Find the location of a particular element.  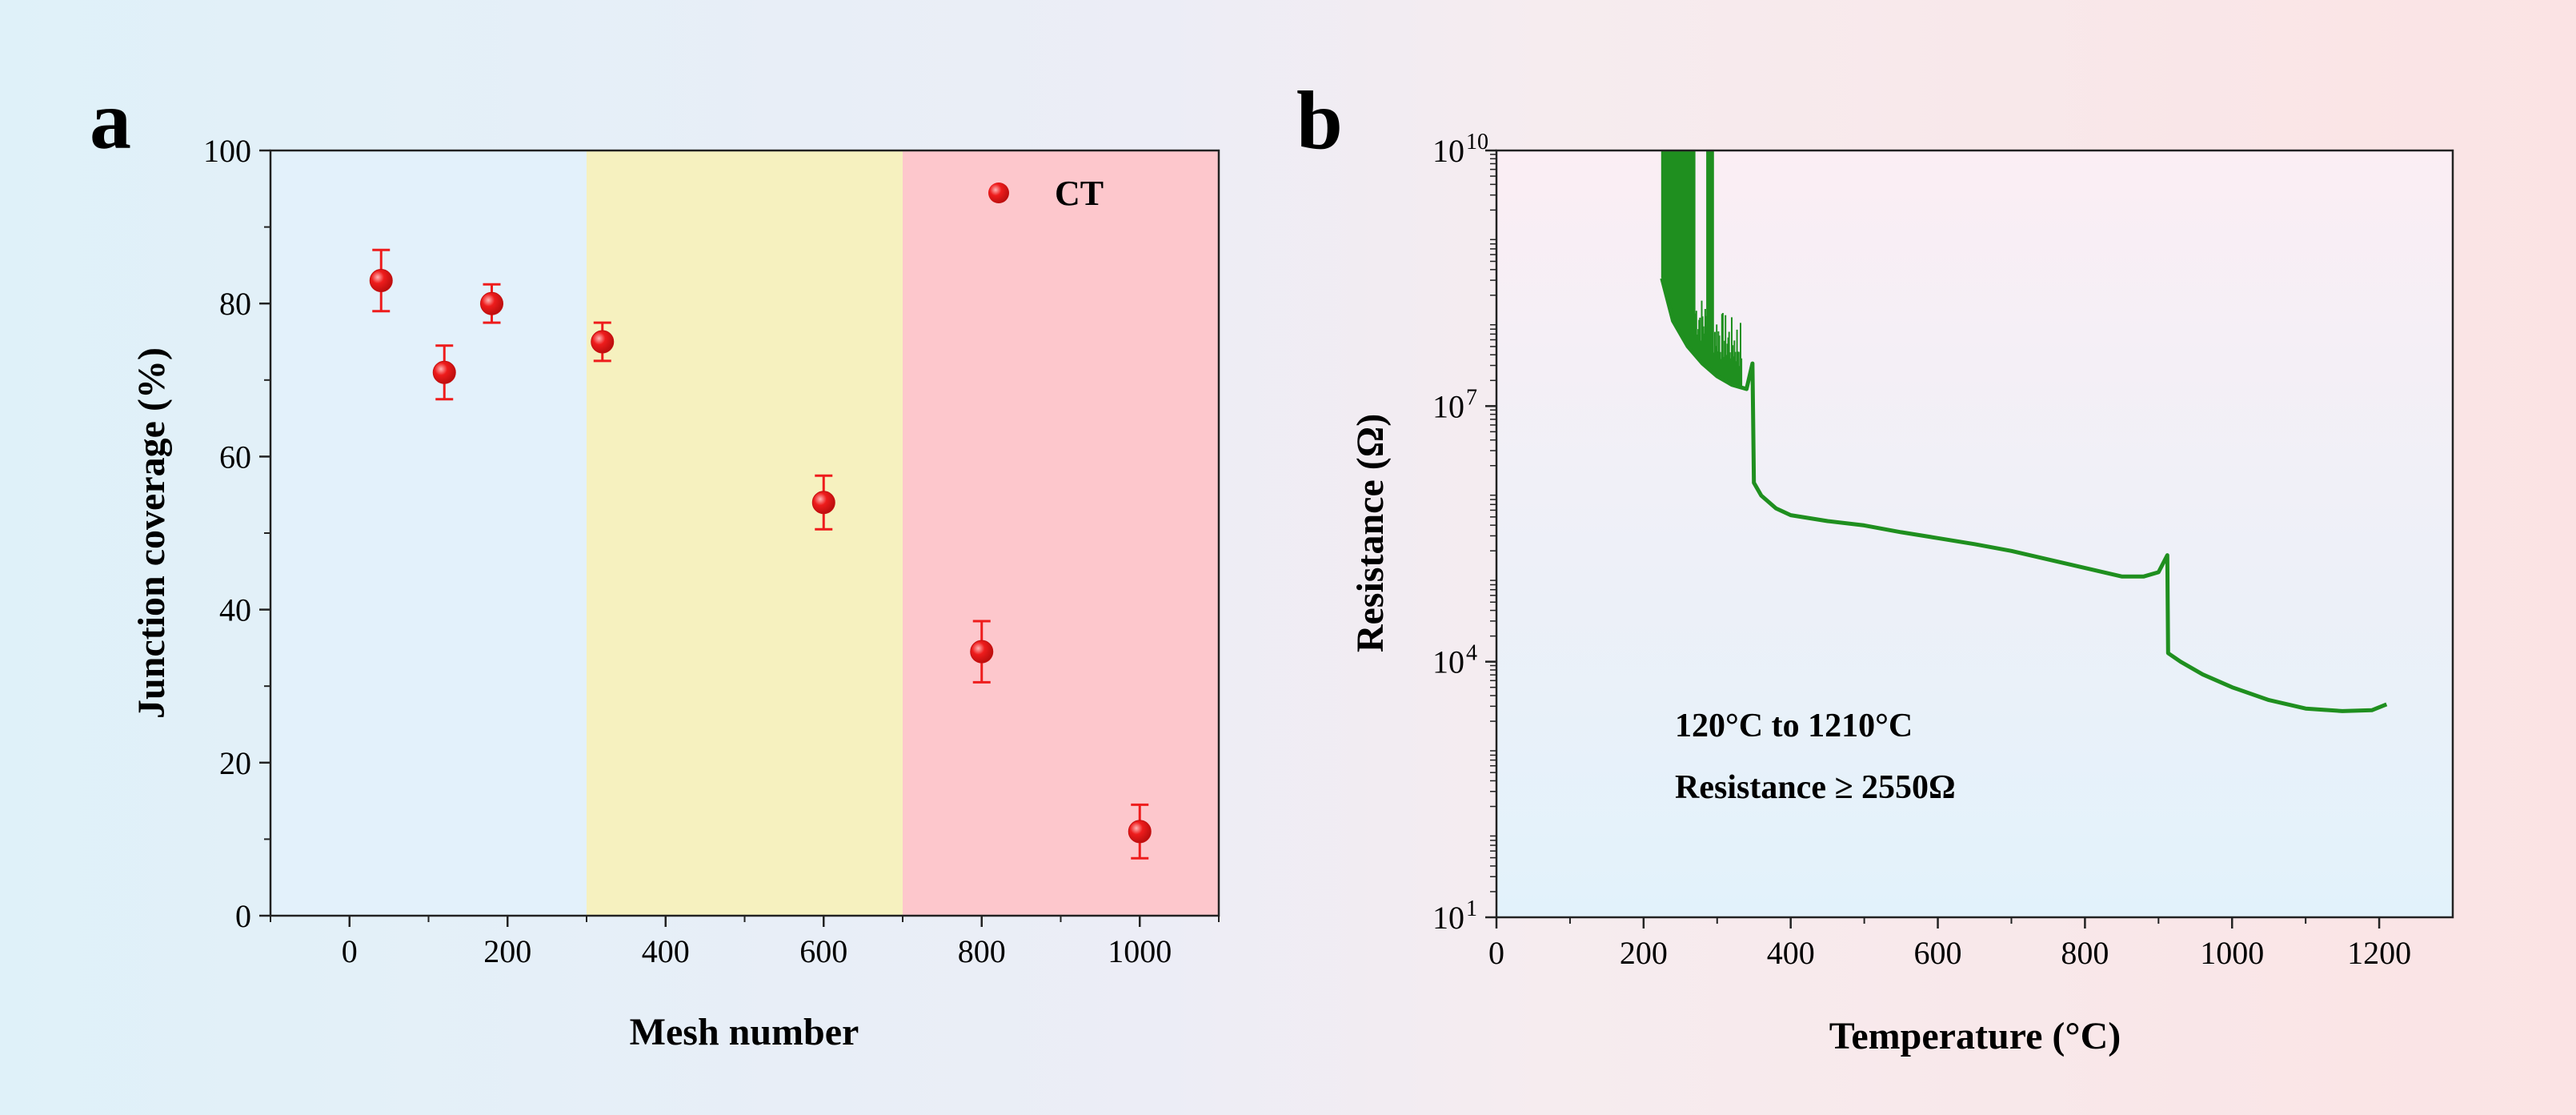

panel-b-annotation-resistance: Resistance ≥ 2550Ω is located at coordinates (1815, 788).